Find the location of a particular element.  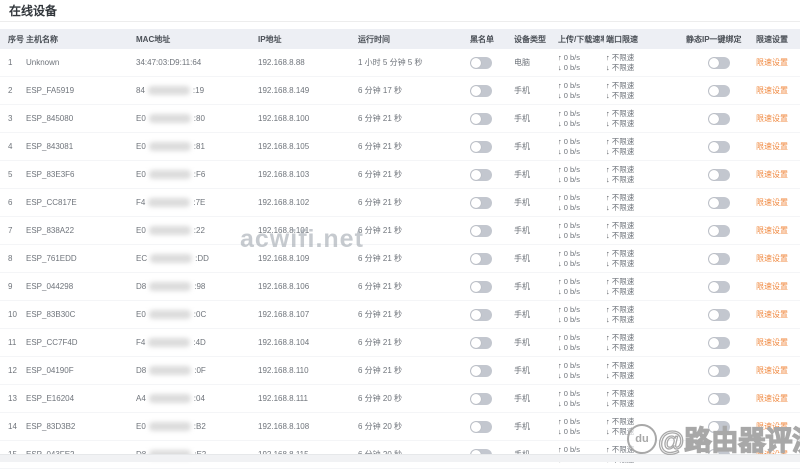

mac-redacted-blur is located at coordinates (169, 175).